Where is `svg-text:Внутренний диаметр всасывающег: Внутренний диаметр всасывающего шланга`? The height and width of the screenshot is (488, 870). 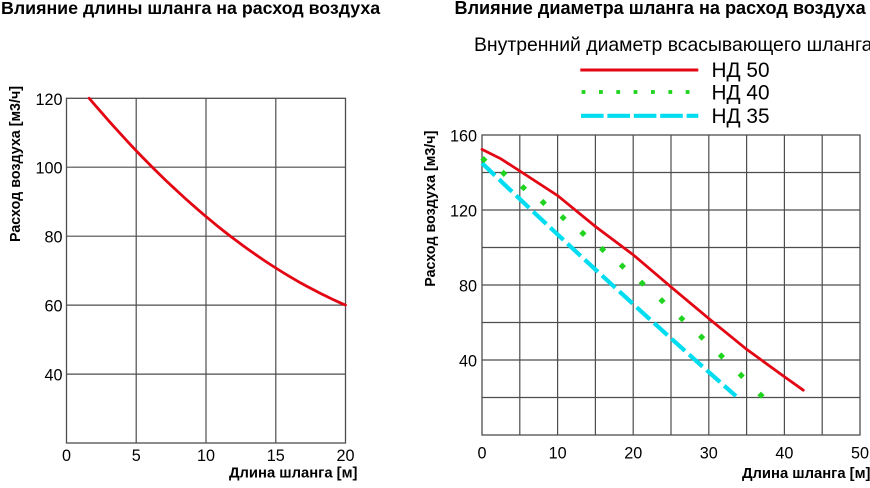
svg-text:Внутренний диаметр всасывающег: Внутренний диаметр всасывающего шланга is located at coordinates (672, 45).